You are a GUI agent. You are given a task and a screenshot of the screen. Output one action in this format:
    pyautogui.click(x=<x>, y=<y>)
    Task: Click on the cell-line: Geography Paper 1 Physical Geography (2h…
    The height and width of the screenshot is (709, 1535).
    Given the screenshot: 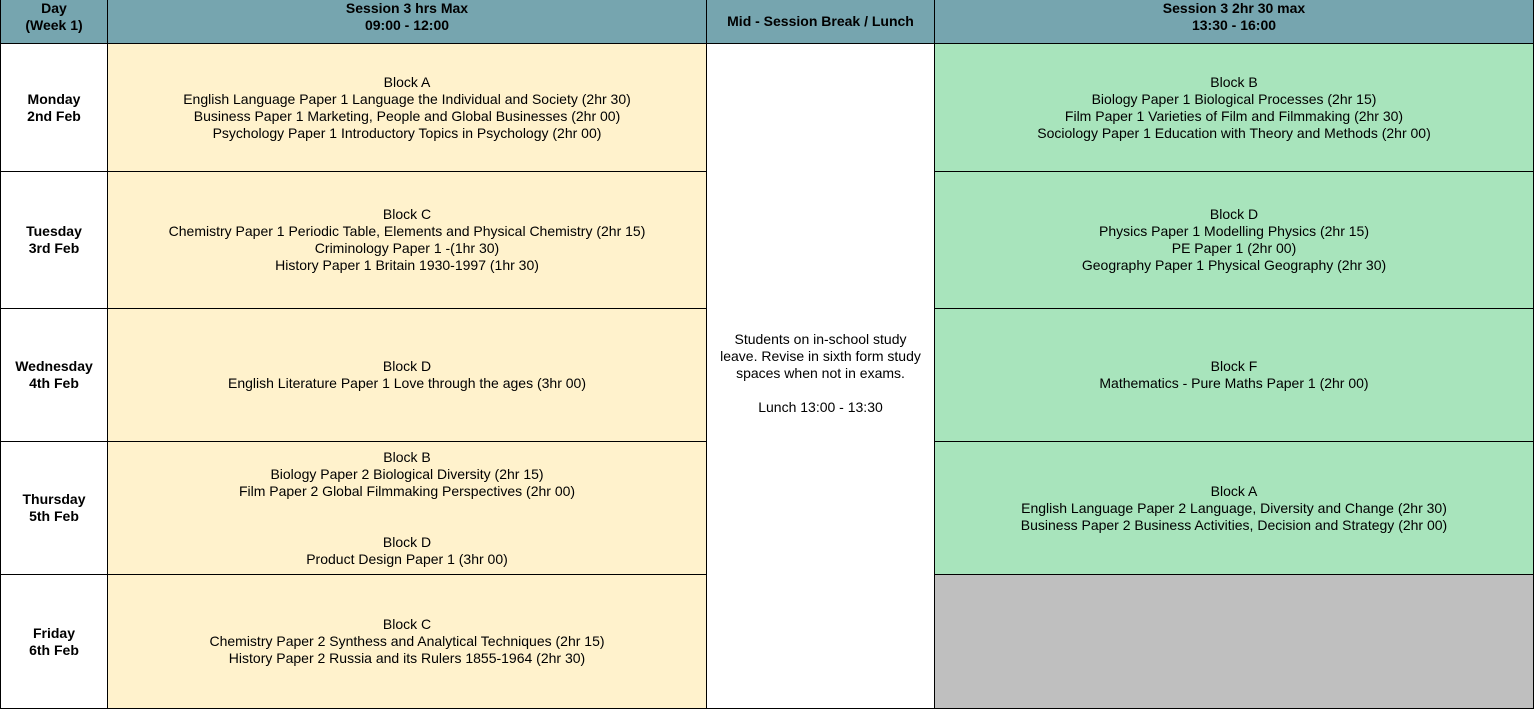 What is the action you would take?
    pyautogui.click(x=1234, y=265)
    